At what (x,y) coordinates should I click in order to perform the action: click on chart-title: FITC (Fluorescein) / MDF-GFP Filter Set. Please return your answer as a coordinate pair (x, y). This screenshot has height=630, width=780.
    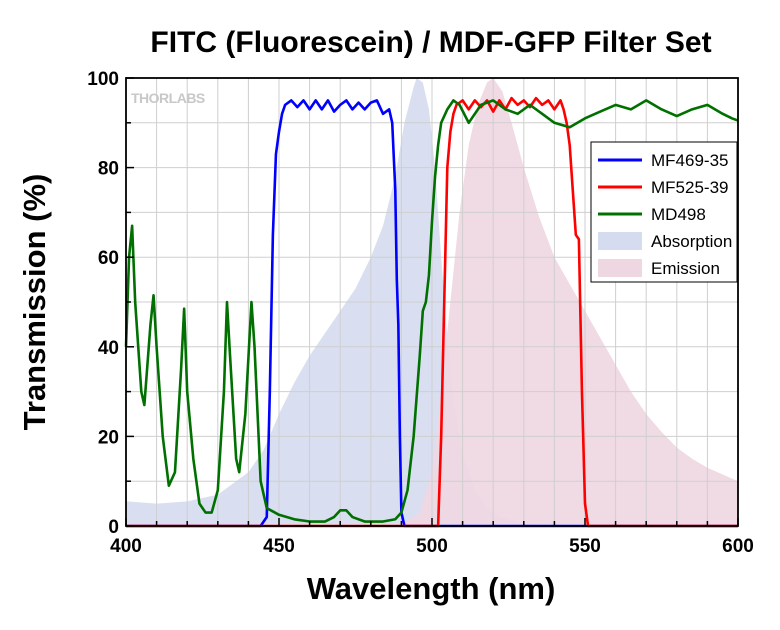
    Looking at the image, I should click on (430, 42).